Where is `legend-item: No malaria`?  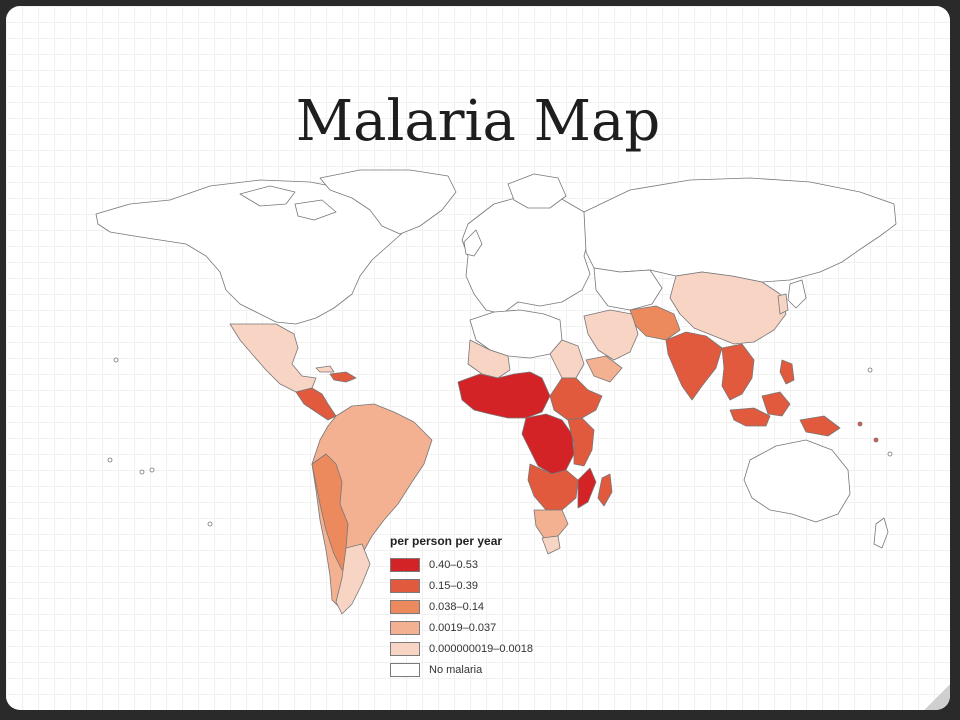 legend-item: No malaria is located at coordinates (465, 669).